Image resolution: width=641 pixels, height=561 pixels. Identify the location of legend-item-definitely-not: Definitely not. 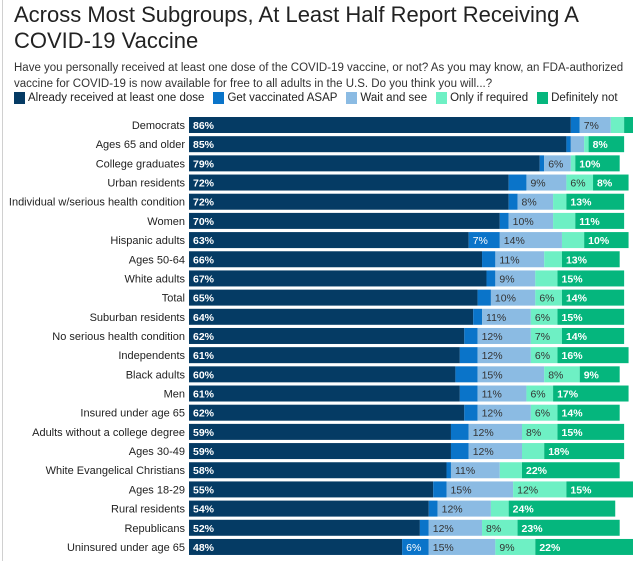
(577, 98).